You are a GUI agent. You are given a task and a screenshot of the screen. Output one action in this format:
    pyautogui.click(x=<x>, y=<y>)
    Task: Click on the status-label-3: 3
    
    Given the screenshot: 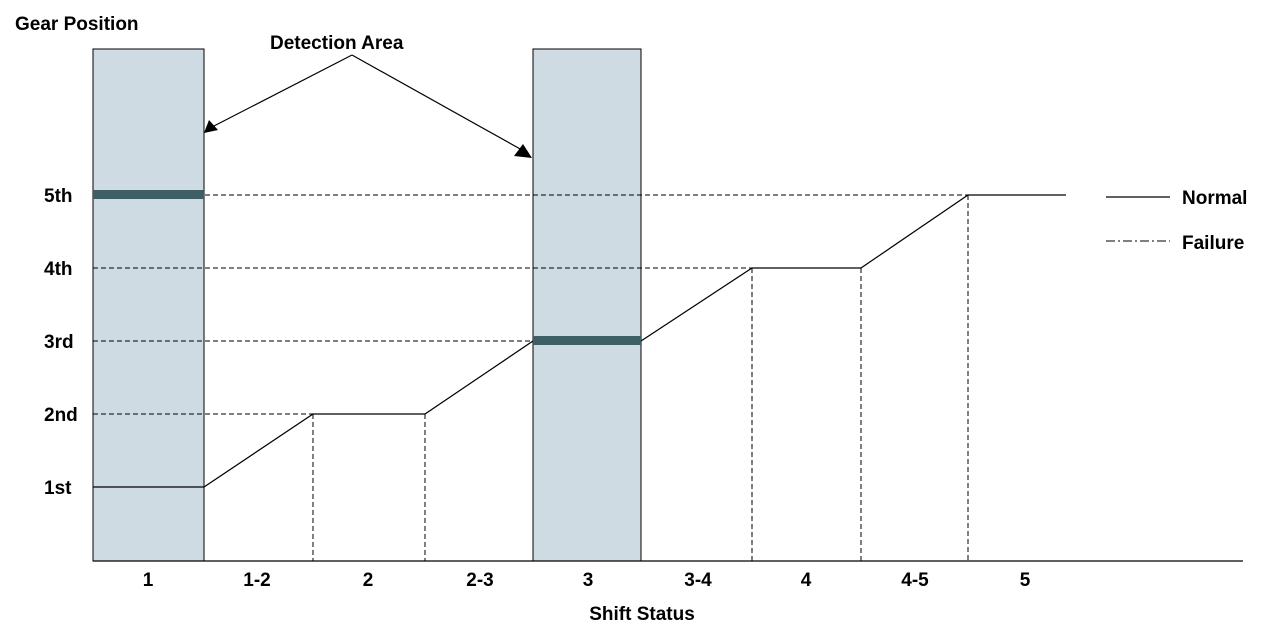 What is the action you would take?
    pyautogui.click(x=588, y=580)
    